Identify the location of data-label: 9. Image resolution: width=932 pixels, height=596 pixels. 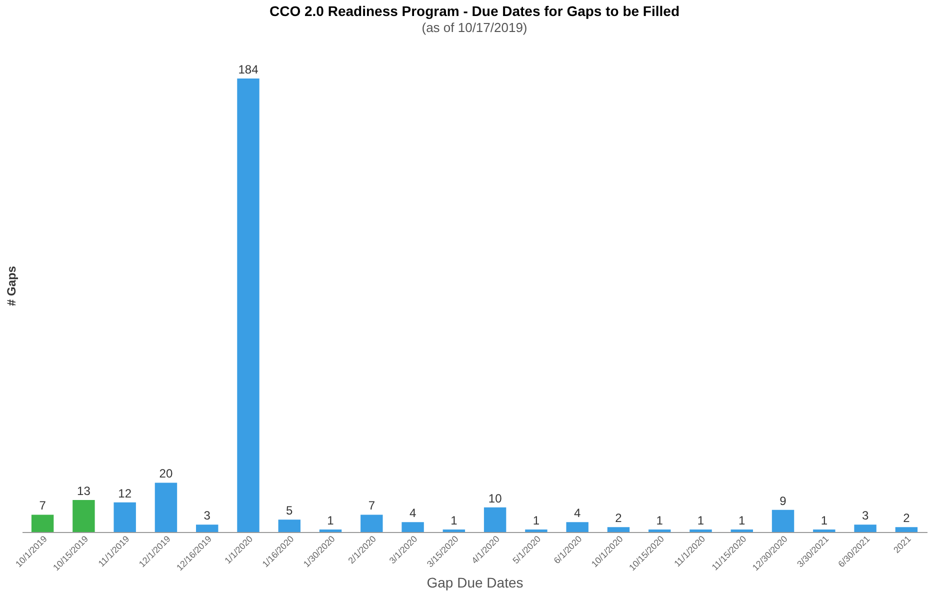
(783, 501).